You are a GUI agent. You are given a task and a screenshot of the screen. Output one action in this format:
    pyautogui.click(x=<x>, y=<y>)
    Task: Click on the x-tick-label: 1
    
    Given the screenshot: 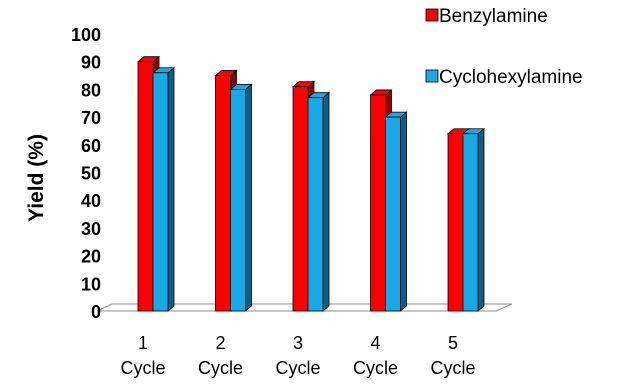 What is the action you would take?
    pyautogui.click(x=143, y=343)
    